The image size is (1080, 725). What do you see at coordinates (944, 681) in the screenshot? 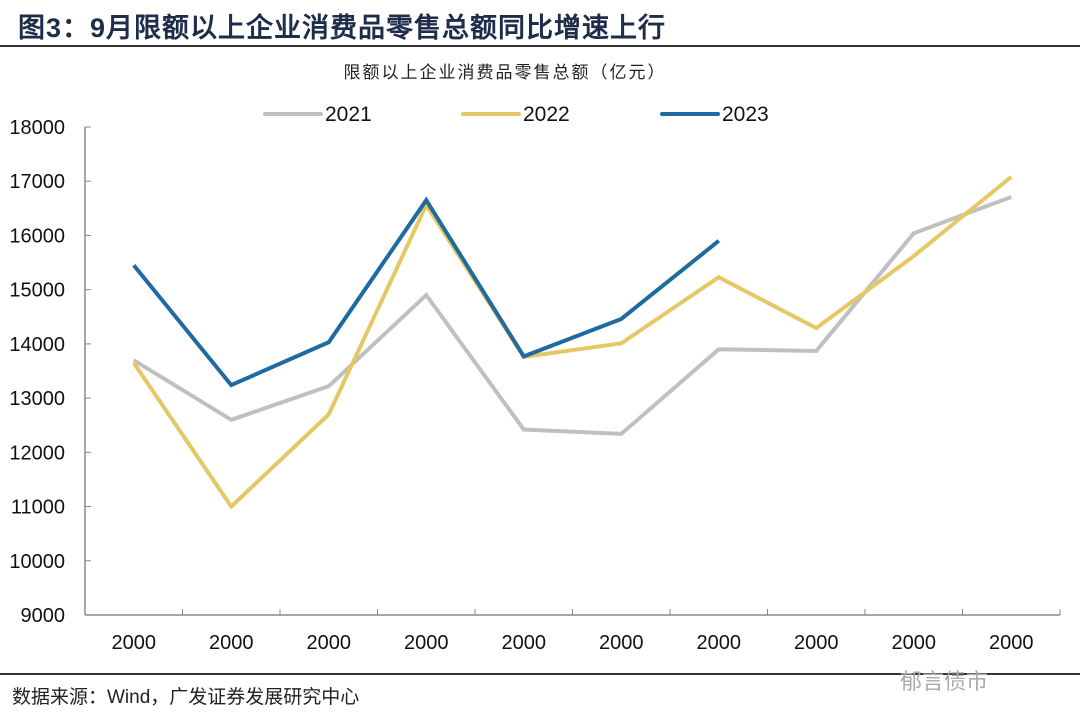
I see `watermark: 郁言债市` at bounding box center [944, 681].